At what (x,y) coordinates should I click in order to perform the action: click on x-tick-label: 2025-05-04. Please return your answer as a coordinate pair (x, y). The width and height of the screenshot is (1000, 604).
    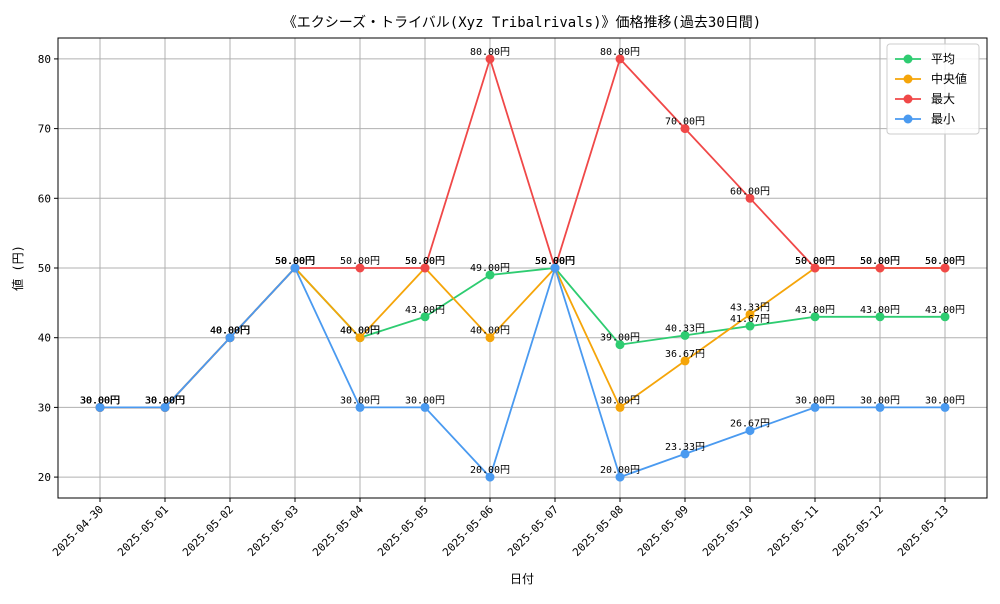
    Looking at the image, I should click on (338, 531).